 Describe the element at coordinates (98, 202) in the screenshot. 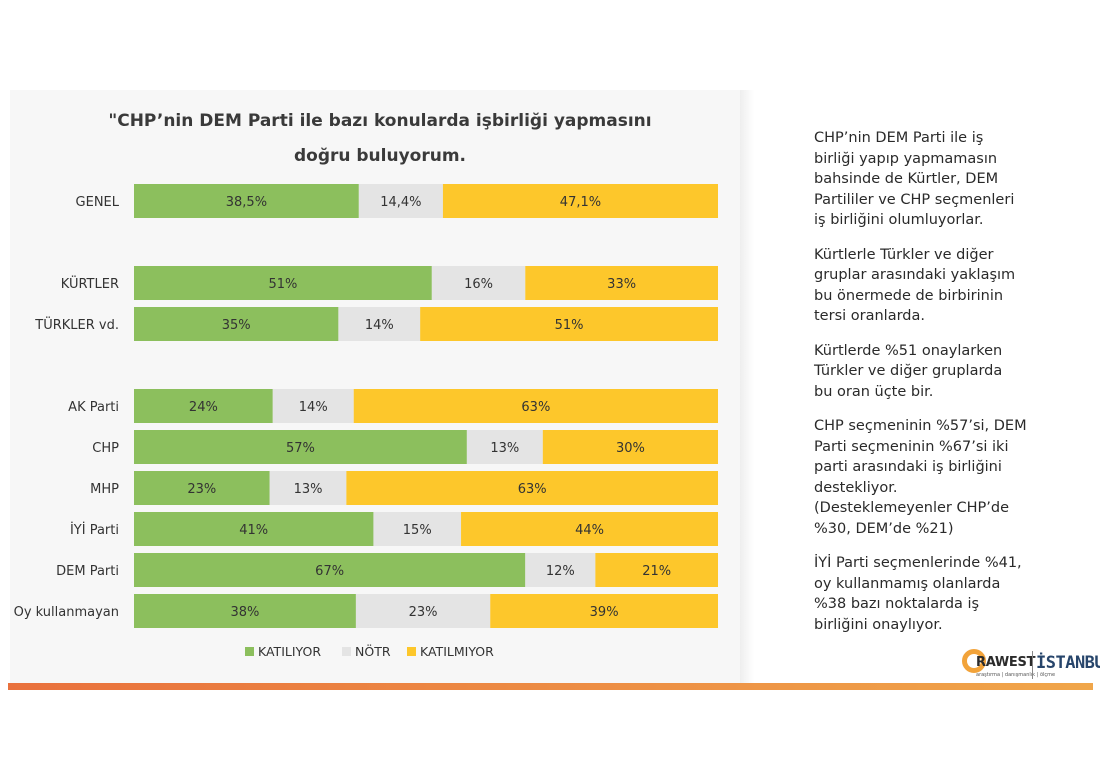

I see `category-label: GENEL` at that location.